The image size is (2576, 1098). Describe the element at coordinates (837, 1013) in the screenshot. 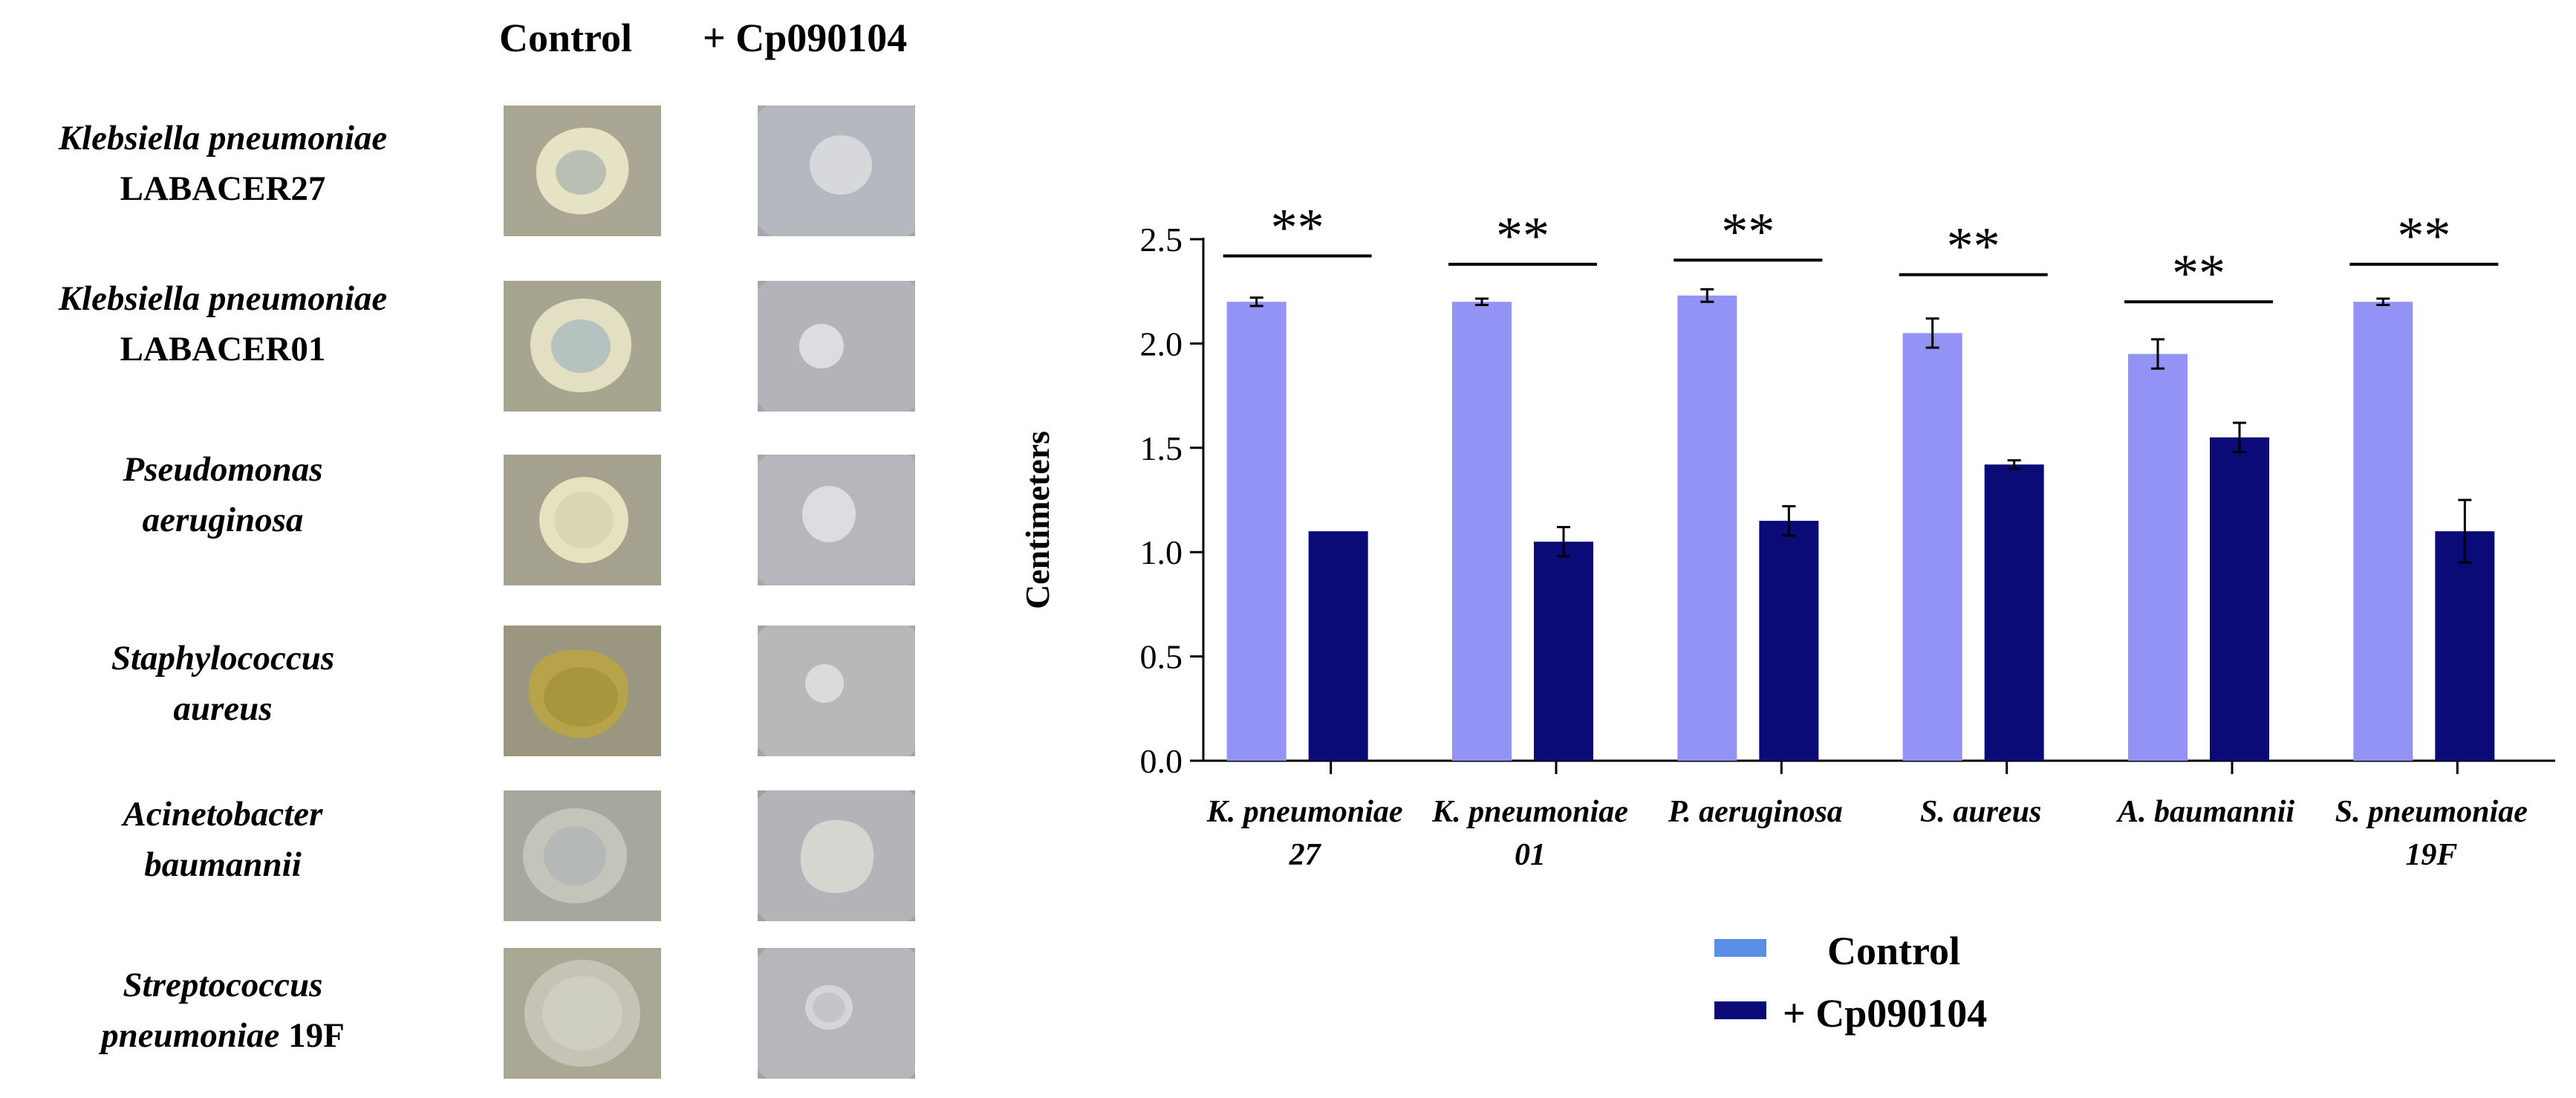

I see `plate-treated-s-pneumoniae-19f` at that location.